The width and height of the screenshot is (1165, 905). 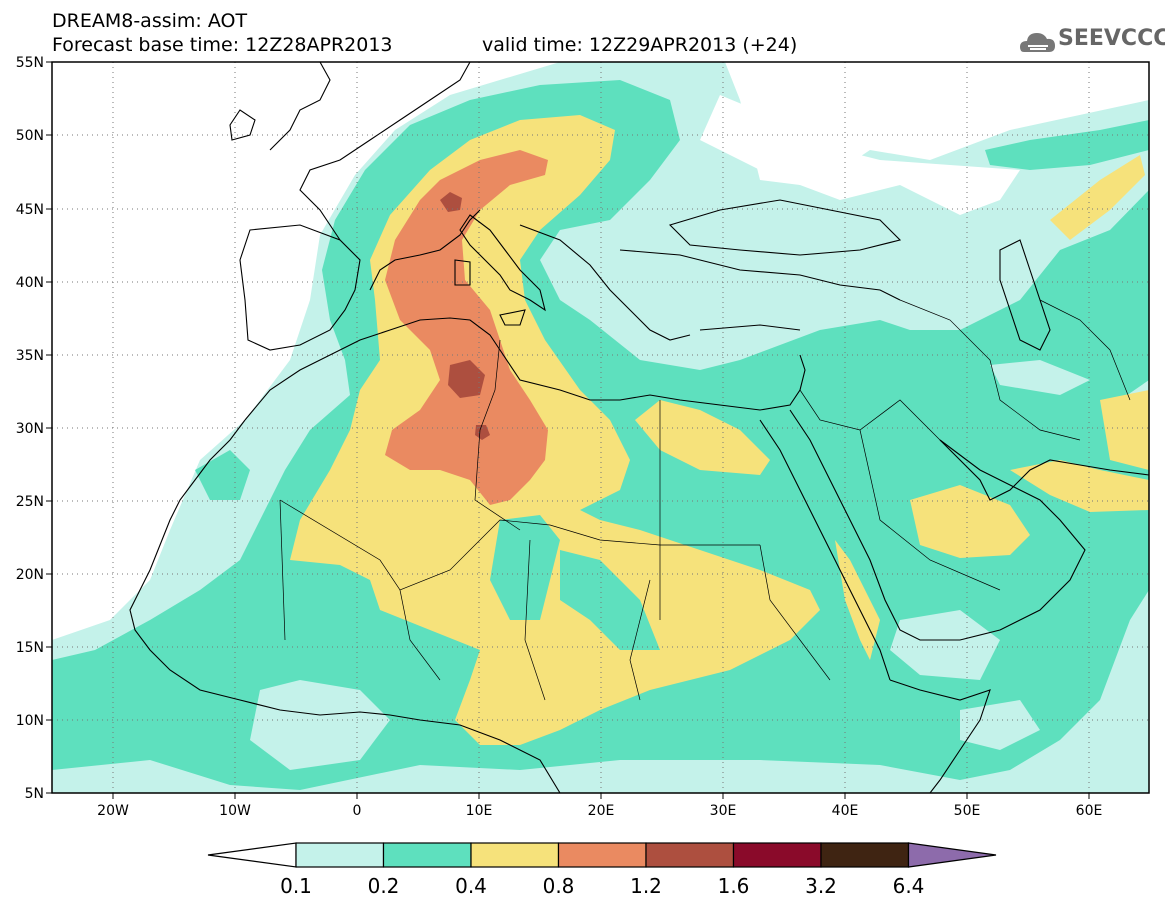 I want to click on lat-label: 40N, so click(x=30, y=283).